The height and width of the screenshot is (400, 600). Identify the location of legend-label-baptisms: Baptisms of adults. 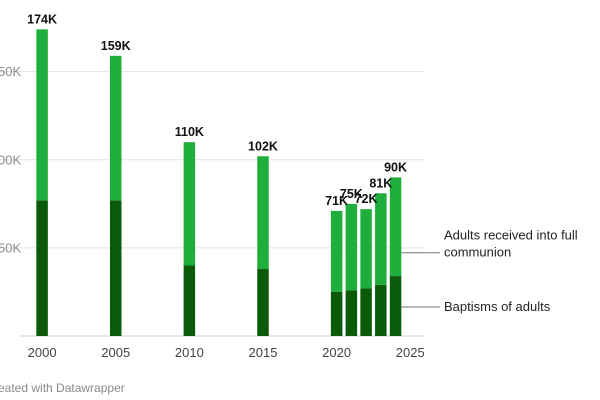
(497, 306).